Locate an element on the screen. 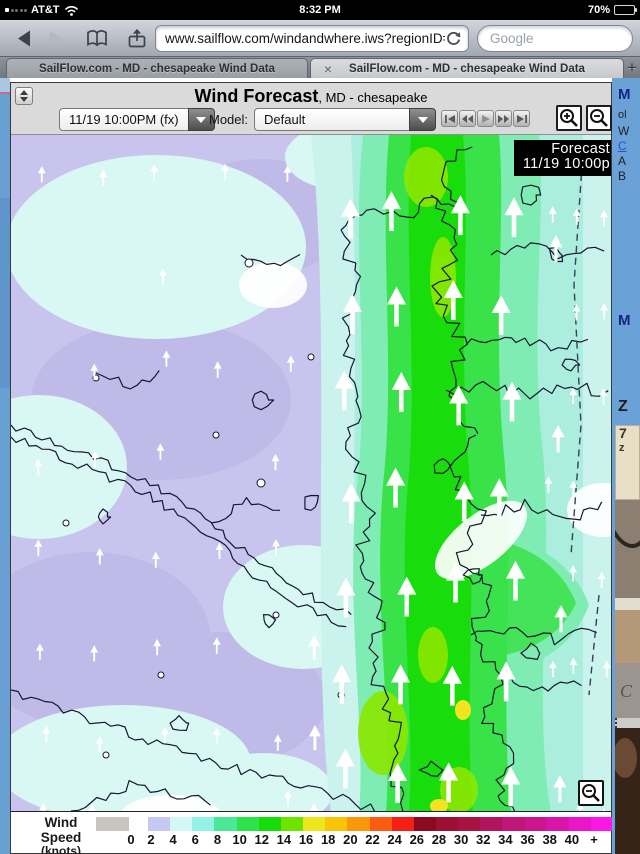 The image size is (640, 854). cutoff-link: C is located at coordinates (622, 146).